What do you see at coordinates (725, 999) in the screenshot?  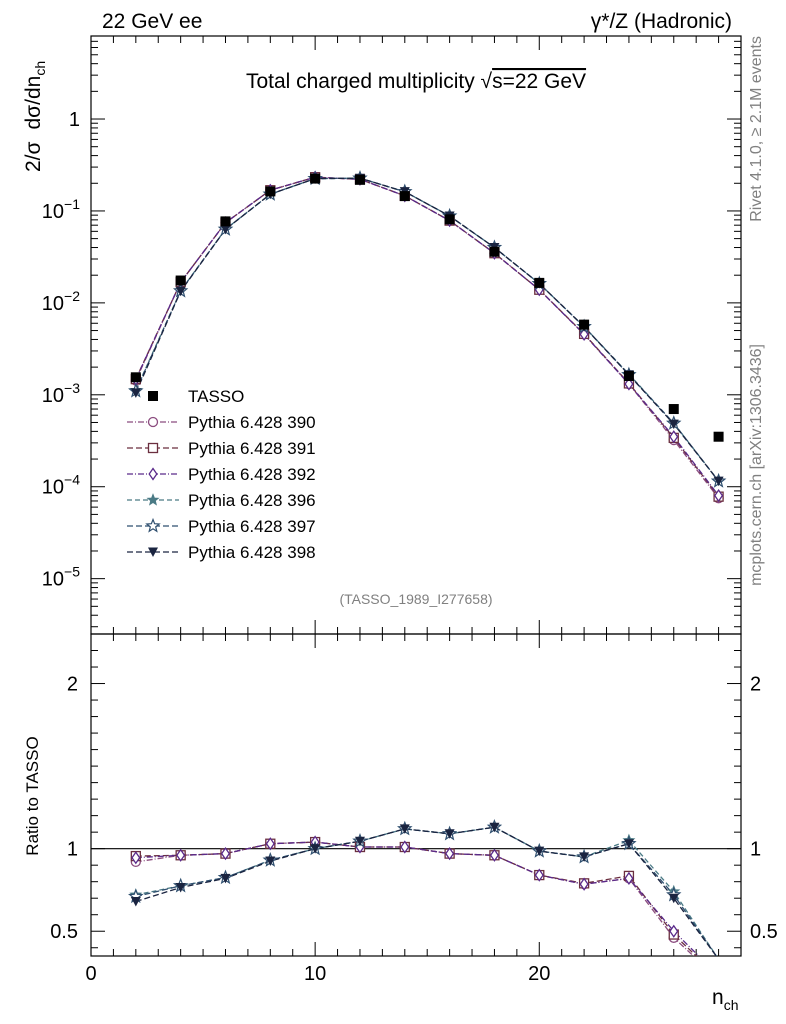 I see `x-axis-label: nch` at bounding box center [725, 999].